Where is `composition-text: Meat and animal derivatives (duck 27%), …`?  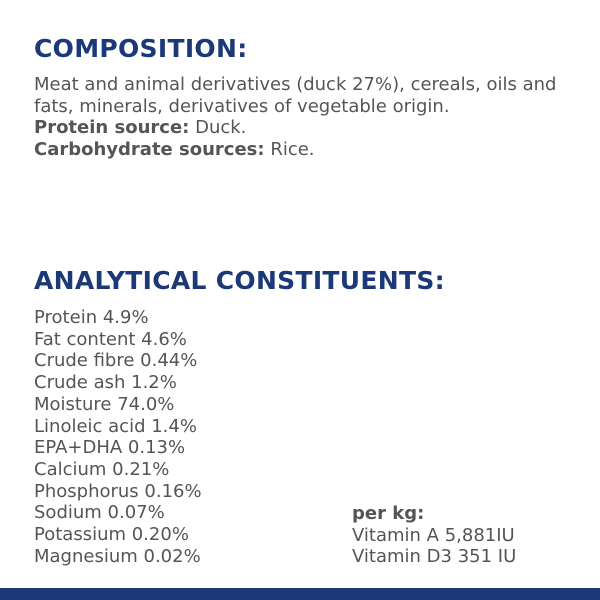
composition-text: Meat and animal derivatives (duck 27%), … is located at coordinates (295, 95).